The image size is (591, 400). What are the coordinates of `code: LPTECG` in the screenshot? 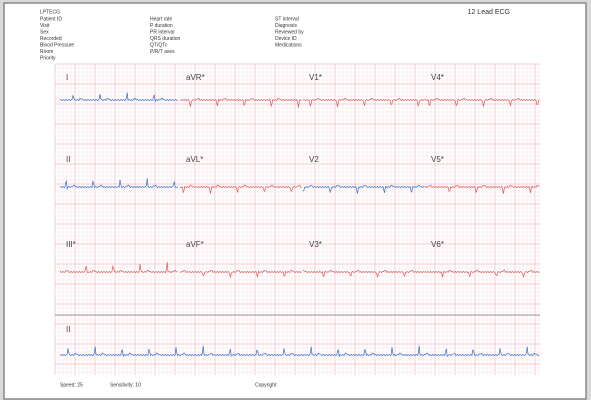 It's located at (50, 12).